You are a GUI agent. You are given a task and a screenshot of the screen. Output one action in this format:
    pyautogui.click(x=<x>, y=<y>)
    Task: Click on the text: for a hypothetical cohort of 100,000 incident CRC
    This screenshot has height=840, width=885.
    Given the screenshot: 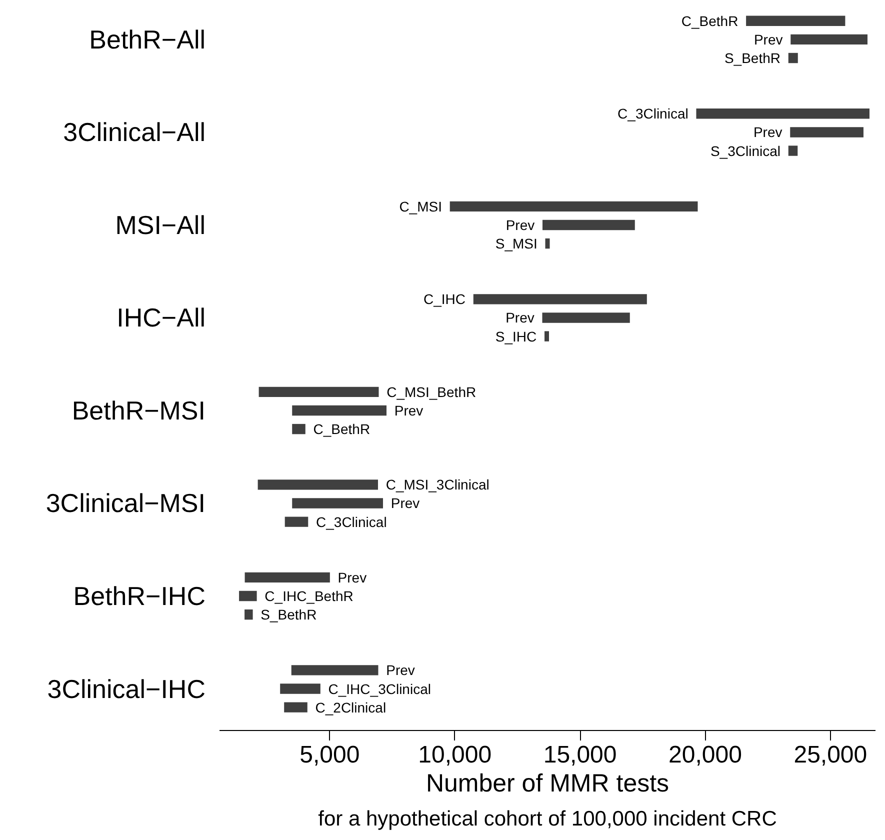 What is the action you would take?
    pyautogui.click(x=547, y=819)
    